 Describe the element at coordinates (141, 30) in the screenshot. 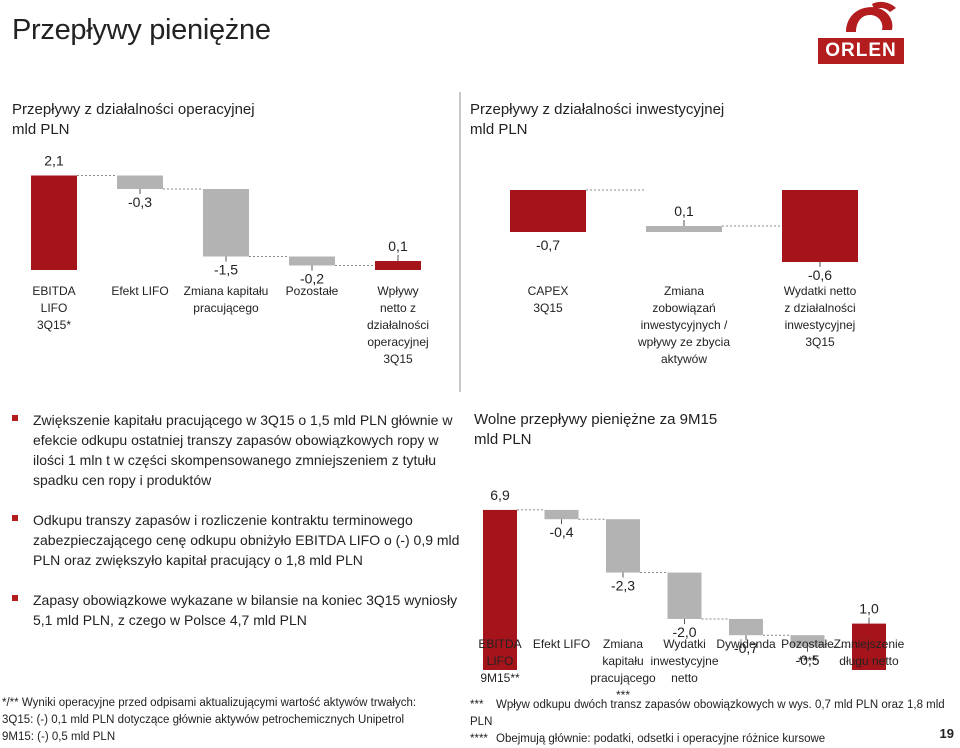

I see `page-title: Przepływy pieniężne` at that location.